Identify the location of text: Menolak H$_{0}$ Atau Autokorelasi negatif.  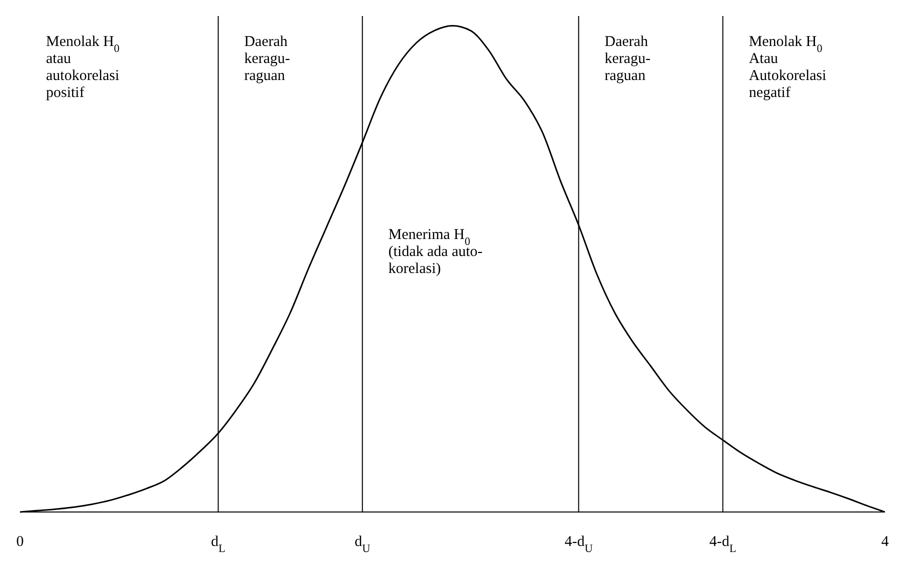
(787, 67).